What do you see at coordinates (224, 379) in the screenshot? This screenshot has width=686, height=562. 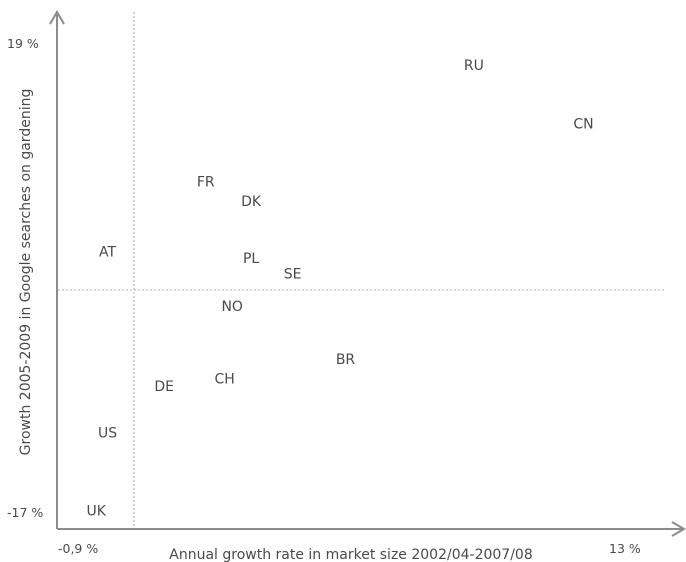 I see `point-label-ch: CH` at bounding box center [224, 379].